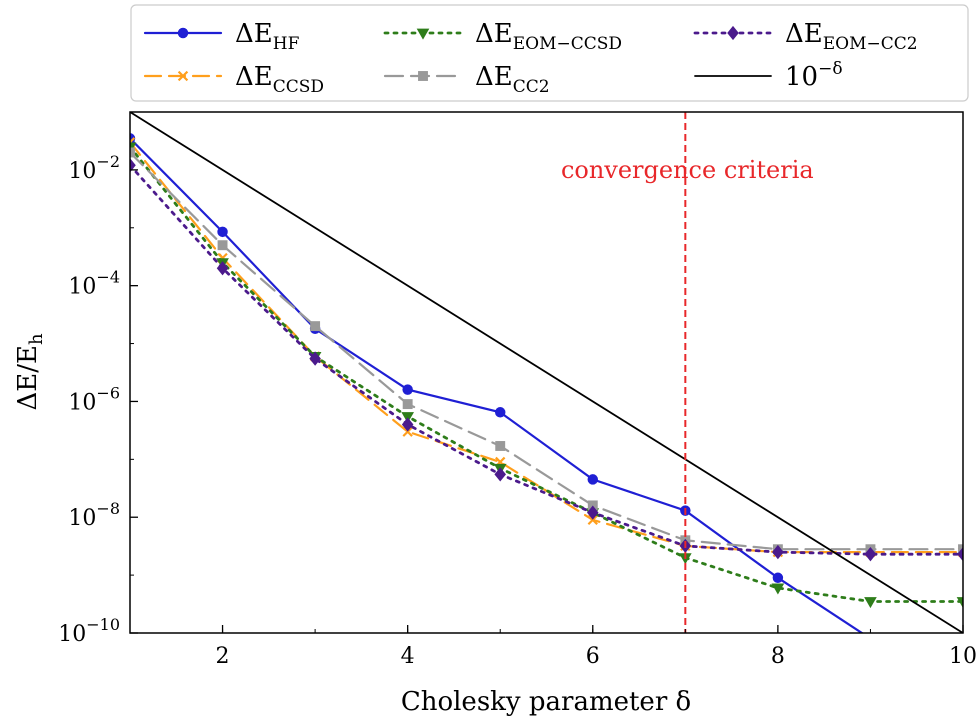  I want to click on legend-label-eom-cc2: ΔEEOM−CC2, so click(851, 36).